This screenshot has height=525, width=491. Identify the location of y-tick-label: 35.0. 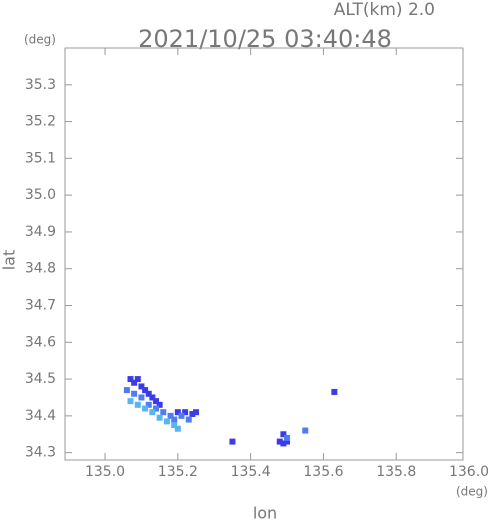
(40, 195).